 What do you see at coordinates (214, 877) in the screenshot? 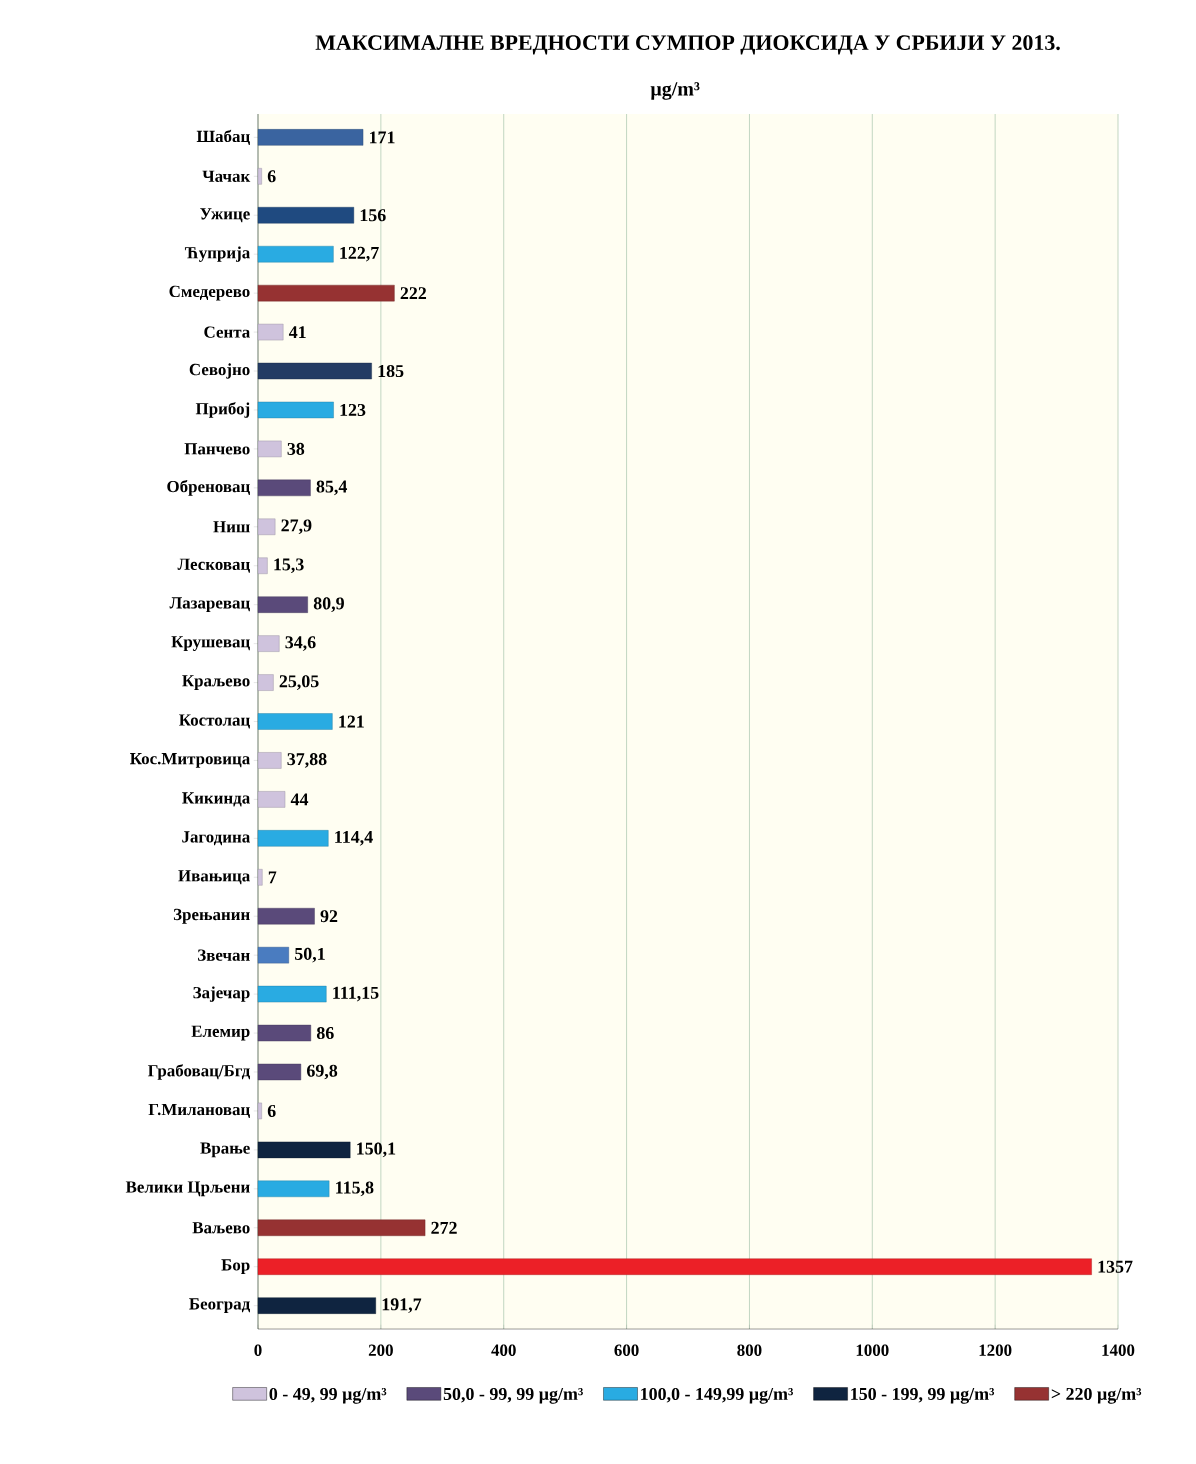
I see `y-tick-label: Ивањица` at bounding box center [214, 877].